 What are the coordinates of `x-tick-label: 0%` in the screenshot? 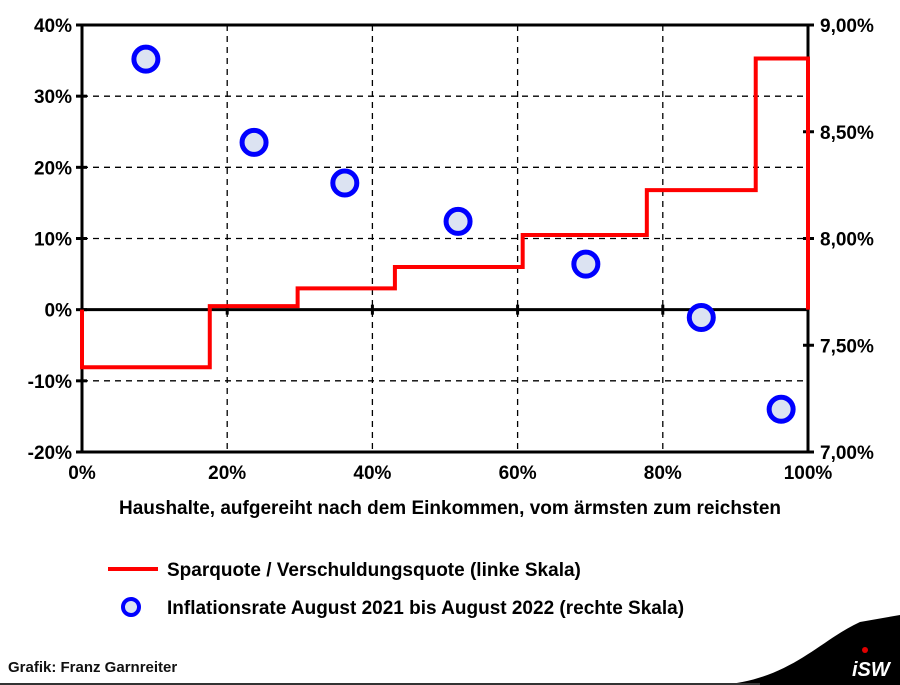 It's located at (82, 473).